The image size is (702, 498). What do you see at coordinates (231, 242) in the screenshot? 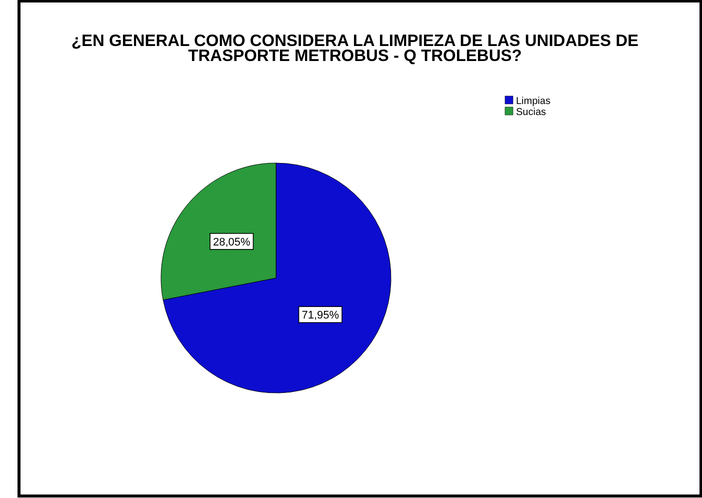
I see `data-label: 28,05%` at bounding box center [231, 242].